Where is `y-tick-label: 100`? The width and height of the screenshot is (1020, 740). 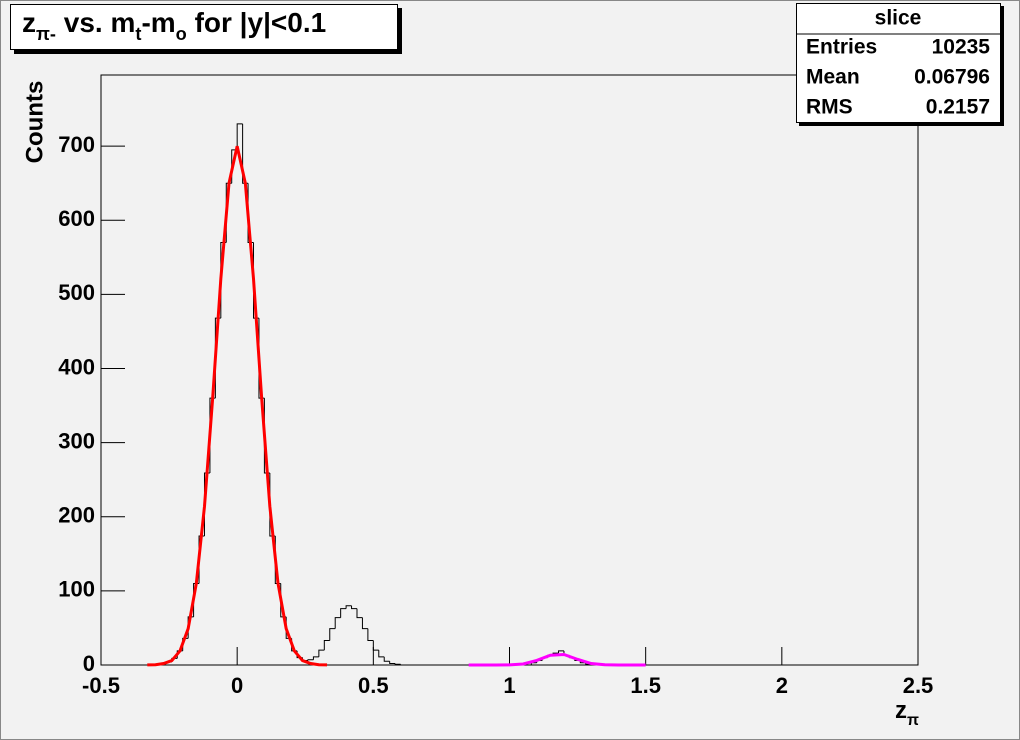 y-tick-label: 100 is located at coordinates (76, 589).